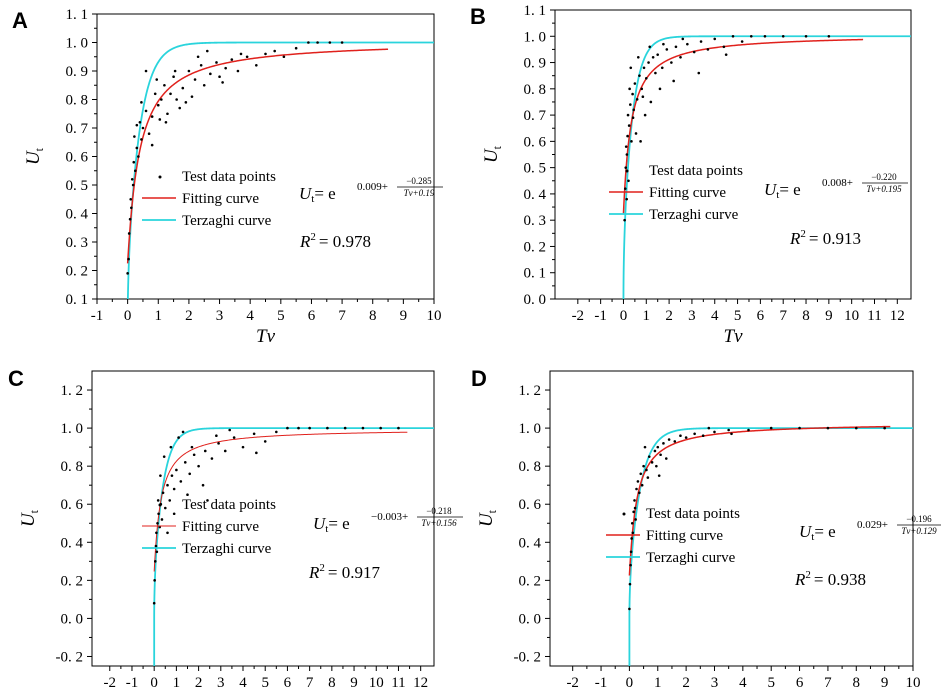 The width and height of the screenshot is (941, 688). What do you see at coordinates (840, 579) in the screenshot?
I see `r2-value: = 0.938` at bounding box center [840, 579].